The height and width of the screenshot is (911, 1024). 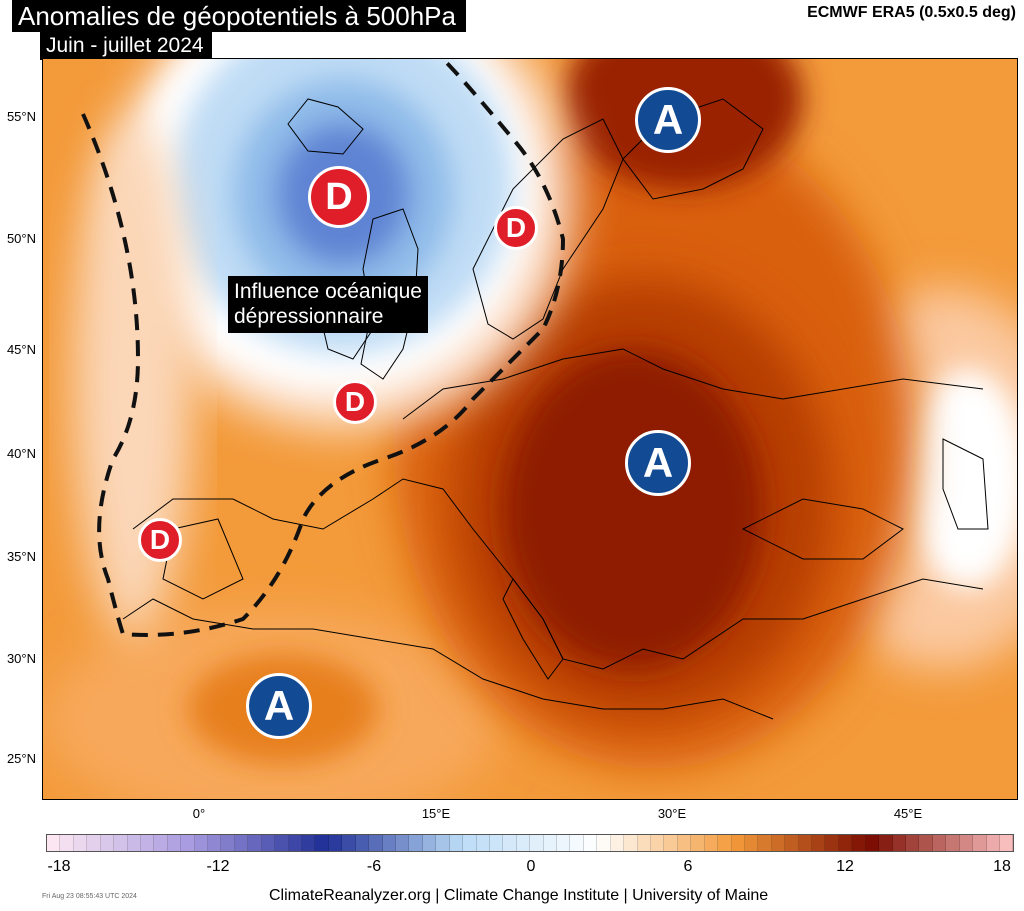 What do you see at coordinates (21, 658) in the screenshot?
I see `lat-label-30: 30°N` at bounding box center [21, 658].